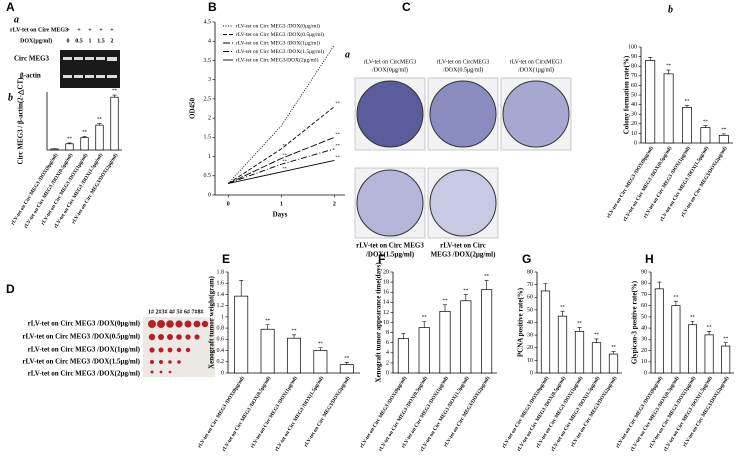  I want to click on tumor-ids: 1# 2#3# 4# 5# 6# 7#8#, so click(176, 312).